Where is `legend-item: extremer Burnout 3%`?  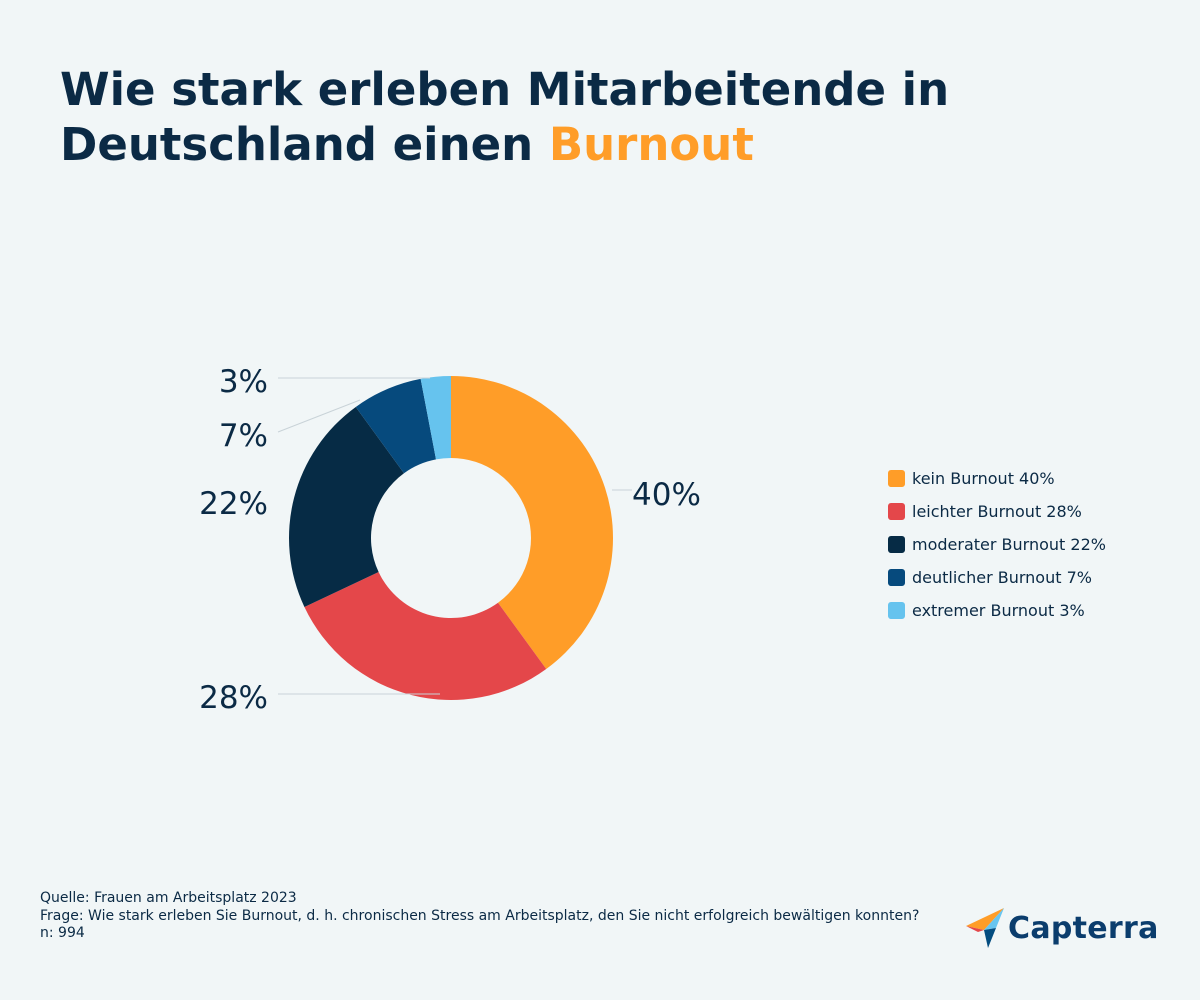 legend-item: extremer Burnout 3% is located at coordinates (997, 610).